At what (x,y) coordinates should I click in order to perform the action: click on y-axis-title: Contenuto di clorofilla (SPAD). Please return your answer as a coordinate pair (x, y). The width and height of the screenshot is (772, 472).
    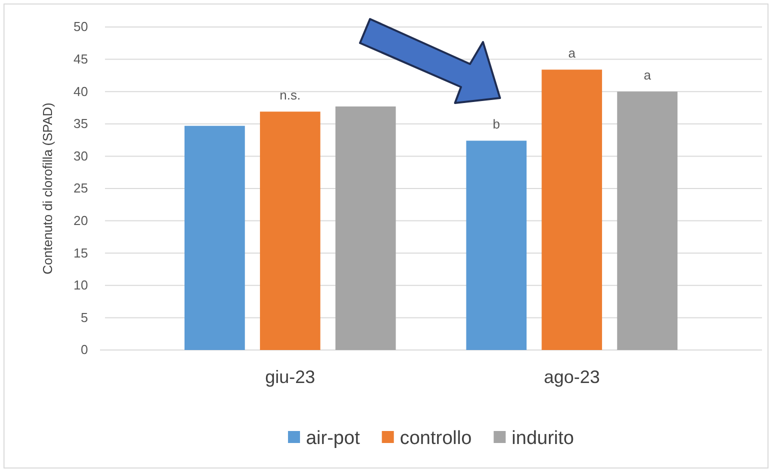
    Looking at the image, I should click on (47, 188).